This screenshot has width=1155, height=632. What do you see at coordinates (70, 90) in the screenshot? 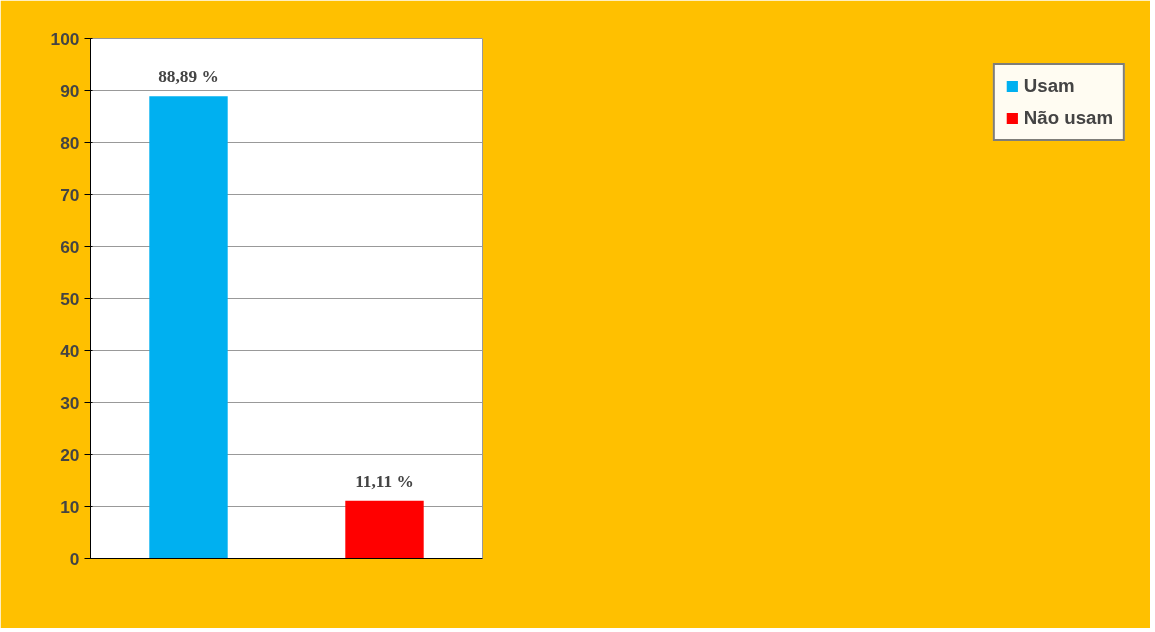
I see `y-tick-label: 90` at bounding box center [70, 90].